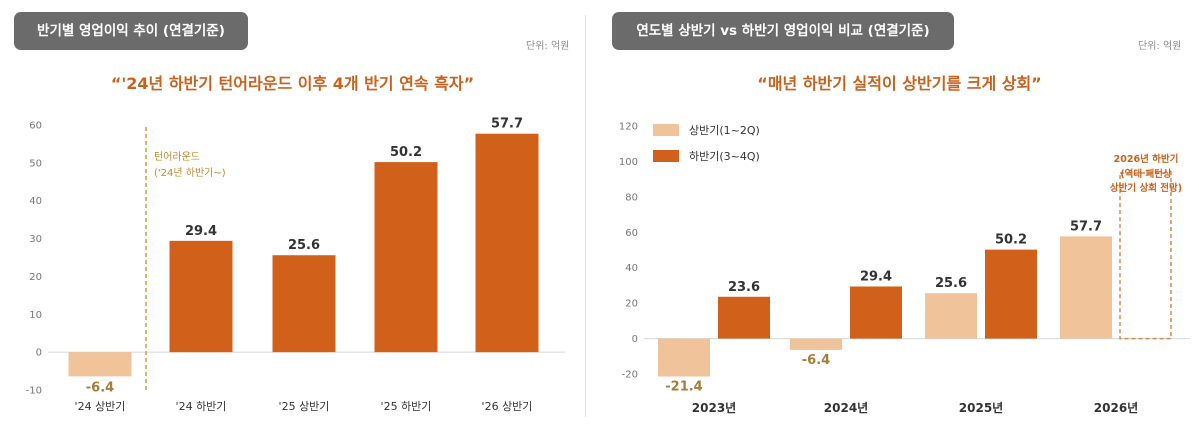 The width and height of the screenshot is (1199, 432). I want to click on x-tick-label: '24 하반기, so click(201, 406).